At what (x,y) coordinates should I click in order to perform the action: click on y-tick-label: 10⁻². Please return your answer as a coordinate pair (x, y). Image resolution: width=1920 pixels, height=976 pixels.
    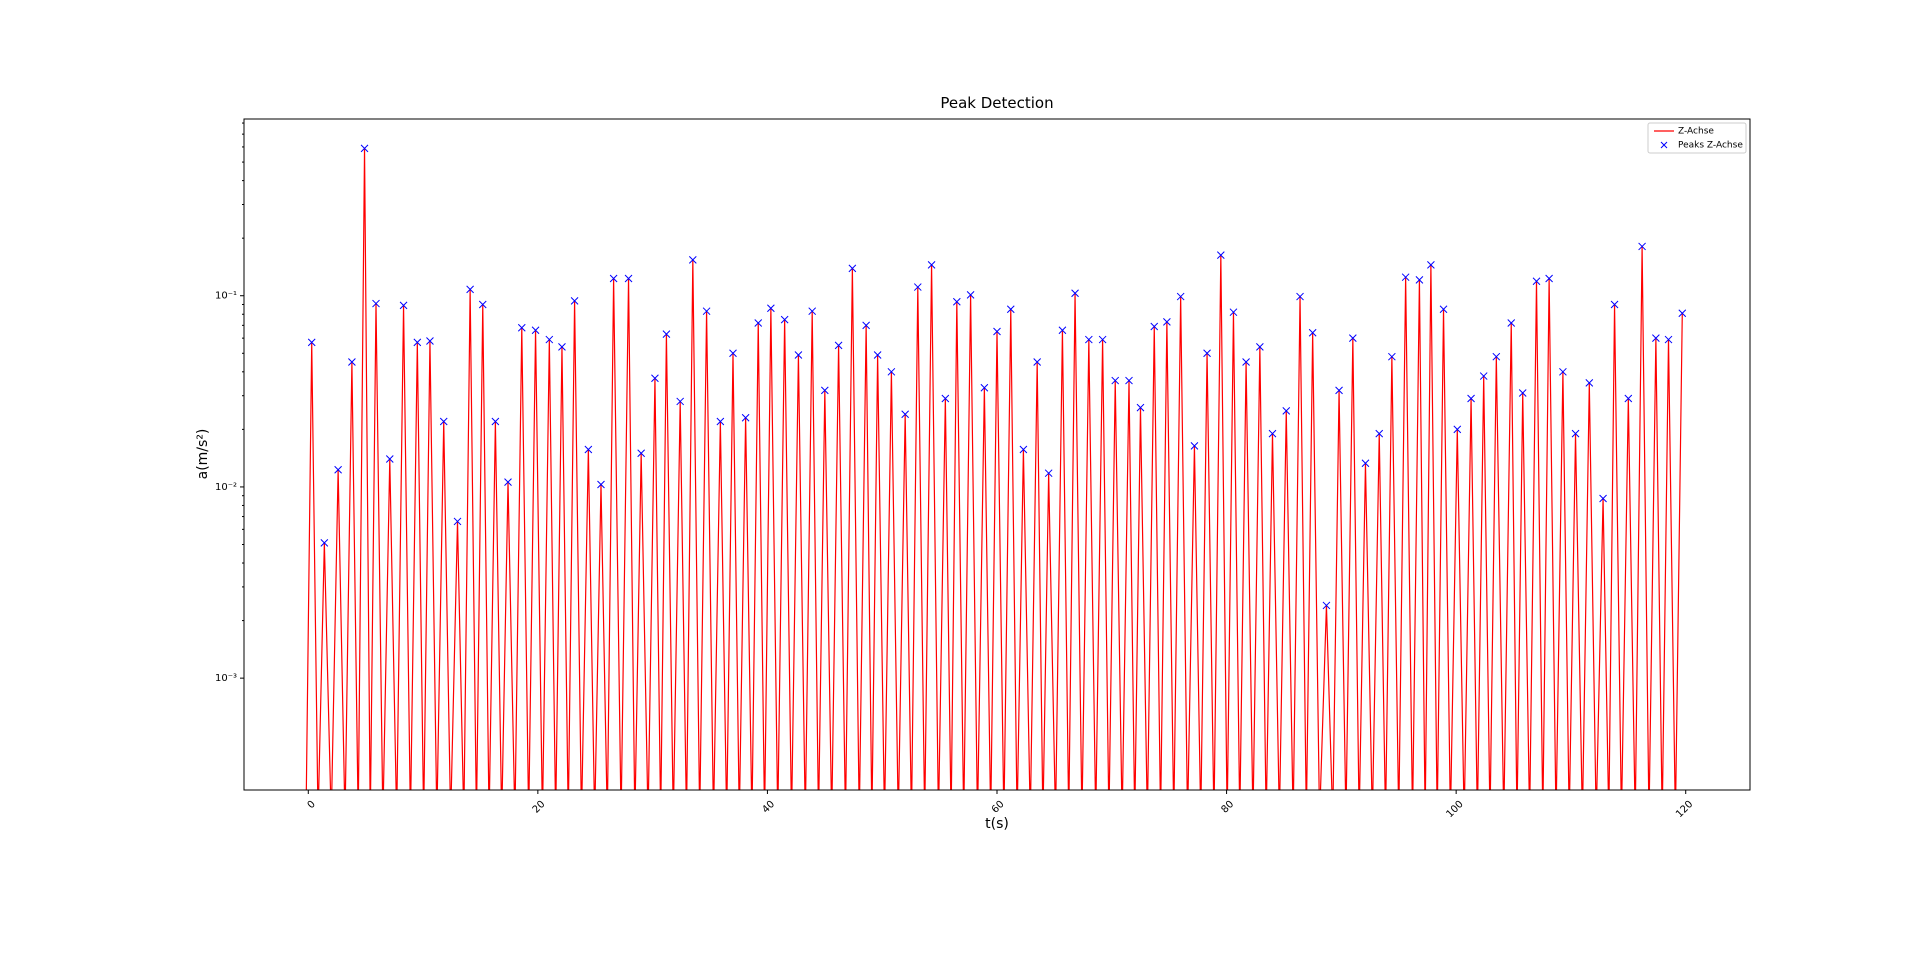
    Looking at the image, I should click on (226, 487).